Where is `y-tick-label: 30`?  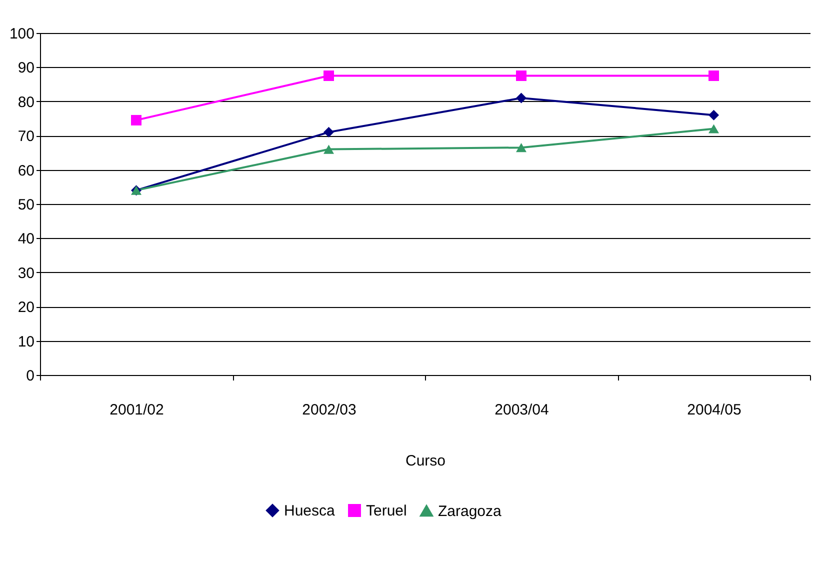
y-tick-label: 30 is located at coordinates (26, 273).